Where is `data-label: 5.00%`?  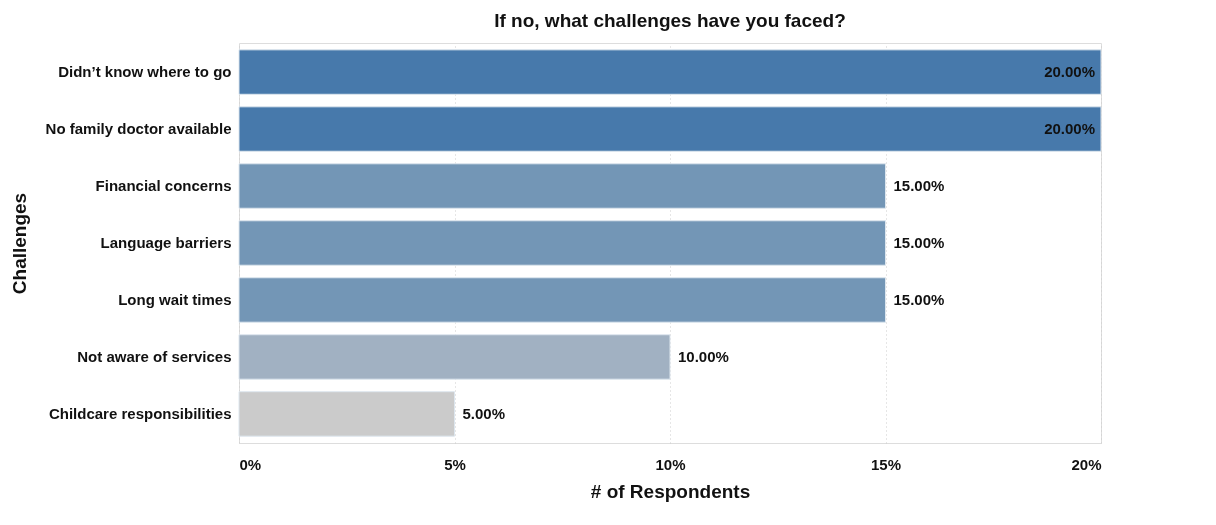 data-label: 5.00% is located at coordinates (484, 413).